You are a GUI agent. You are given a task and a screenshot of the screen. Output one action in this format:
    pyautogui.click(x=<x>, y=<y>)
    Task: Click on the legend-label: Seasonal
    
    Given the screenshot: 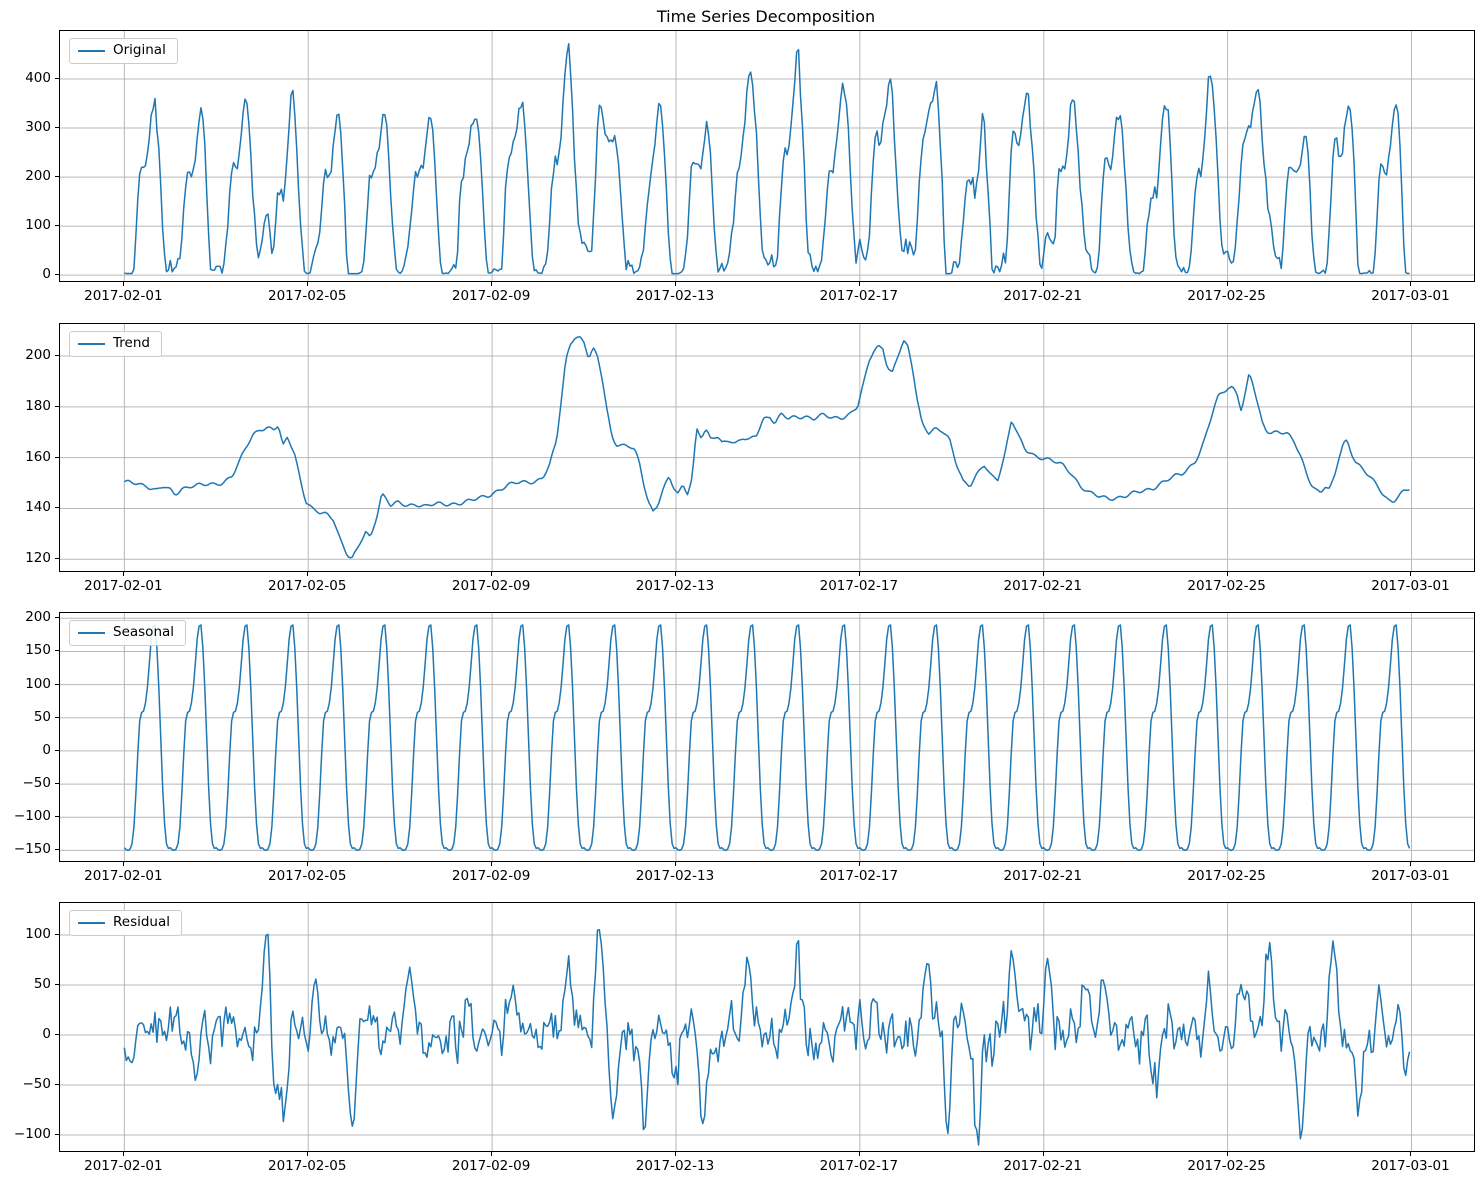 What is the action you would take?
    pyautogui.click(x=144, y=632)
    